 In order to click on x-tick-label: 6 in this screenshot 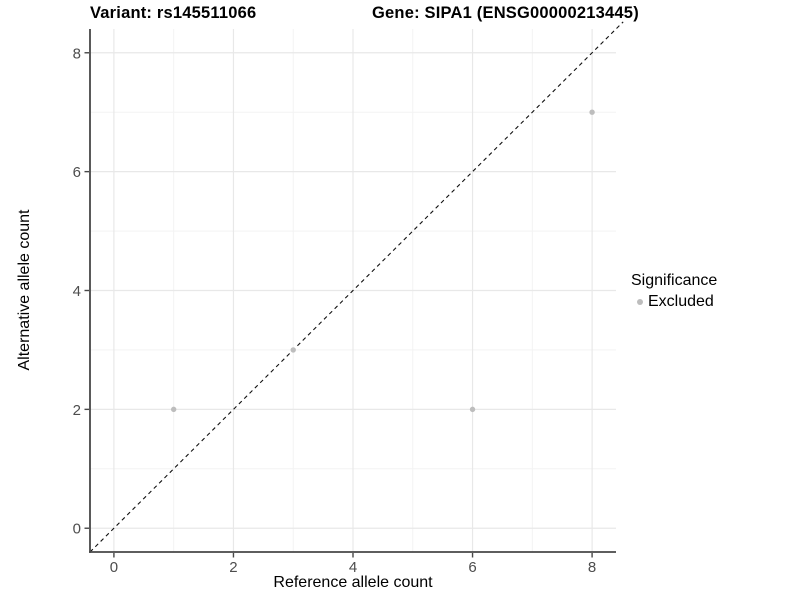, I will do `click(472, 567)`.